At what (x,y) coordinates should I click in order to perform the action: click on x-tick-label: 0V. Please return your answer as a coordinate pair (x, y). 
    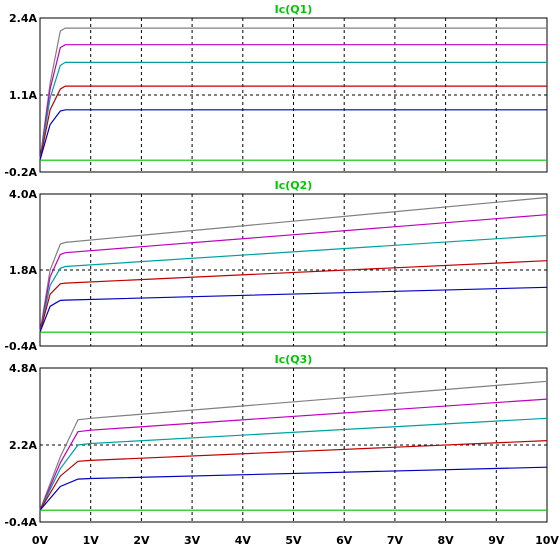
    Looking at the image, I should click on (40, 540).